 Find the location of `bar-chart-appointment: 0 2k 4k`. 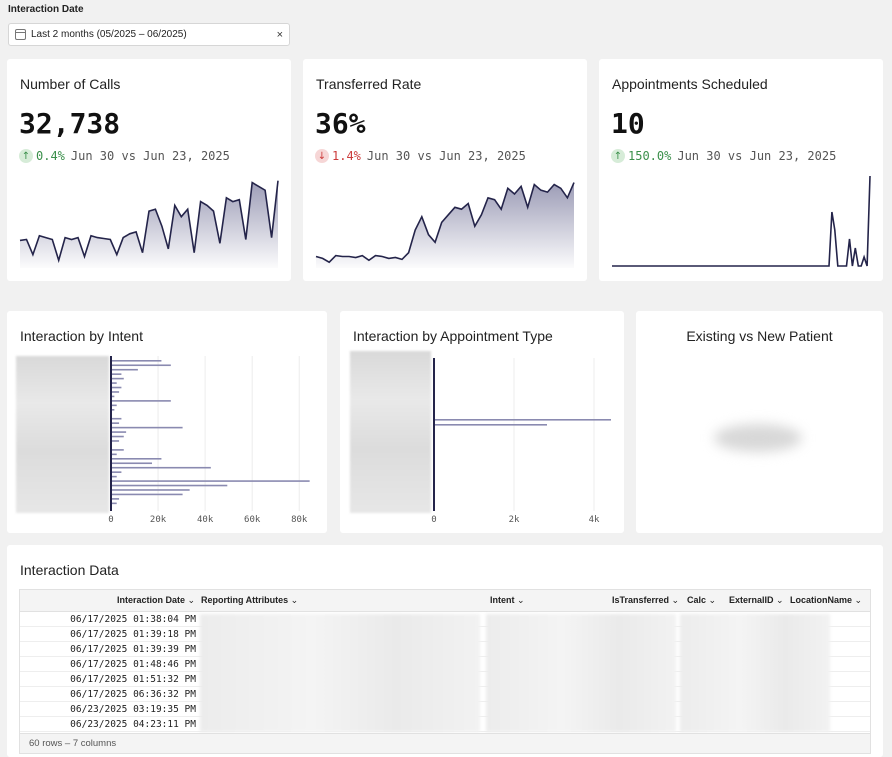

bar-chart-appointment: 0 2k 4k is located at coordinates (521, 441).